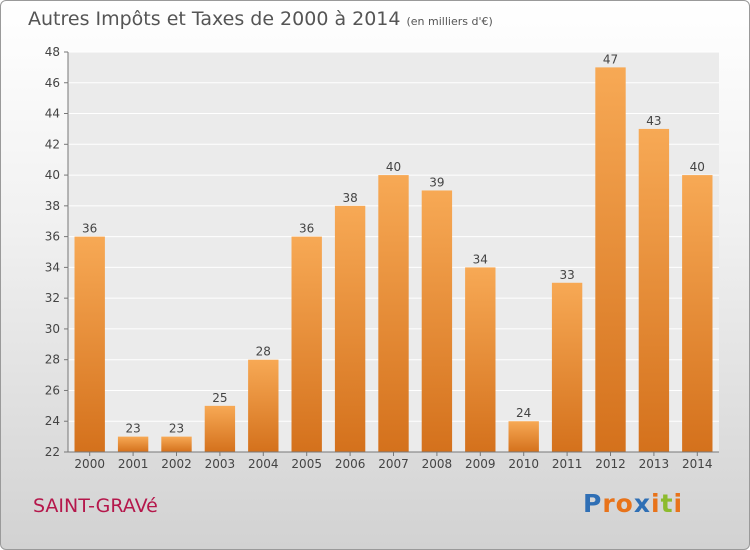 The height and width of the screenshot is (550, 750). Describe the element at coordinates (697, 464) in the screenshot. I see `x-tick-label: 2014` at that location.